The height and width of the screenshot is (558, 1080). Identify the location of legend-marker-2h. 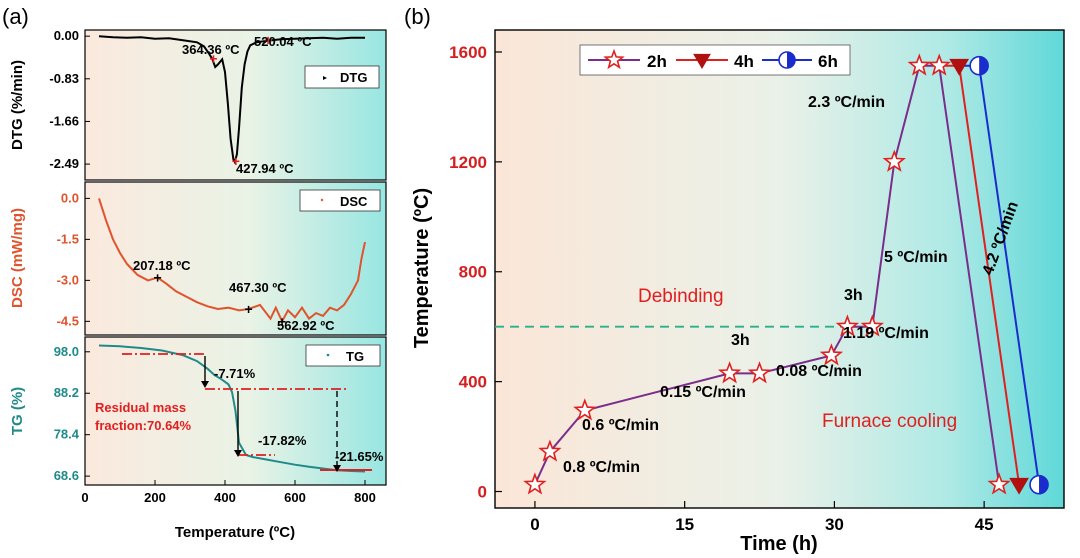
(614, 59).